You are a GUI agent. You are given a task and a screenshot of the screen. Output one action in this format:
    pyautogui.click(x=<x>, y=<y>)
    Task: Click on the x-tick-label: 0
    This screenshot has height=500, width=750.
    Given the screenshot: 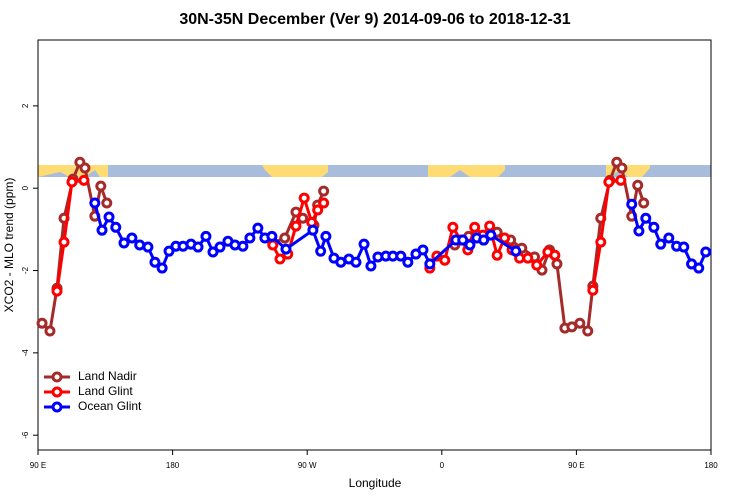 What is the action you would take?
    pyautogui.click(x=442, y=465)
    